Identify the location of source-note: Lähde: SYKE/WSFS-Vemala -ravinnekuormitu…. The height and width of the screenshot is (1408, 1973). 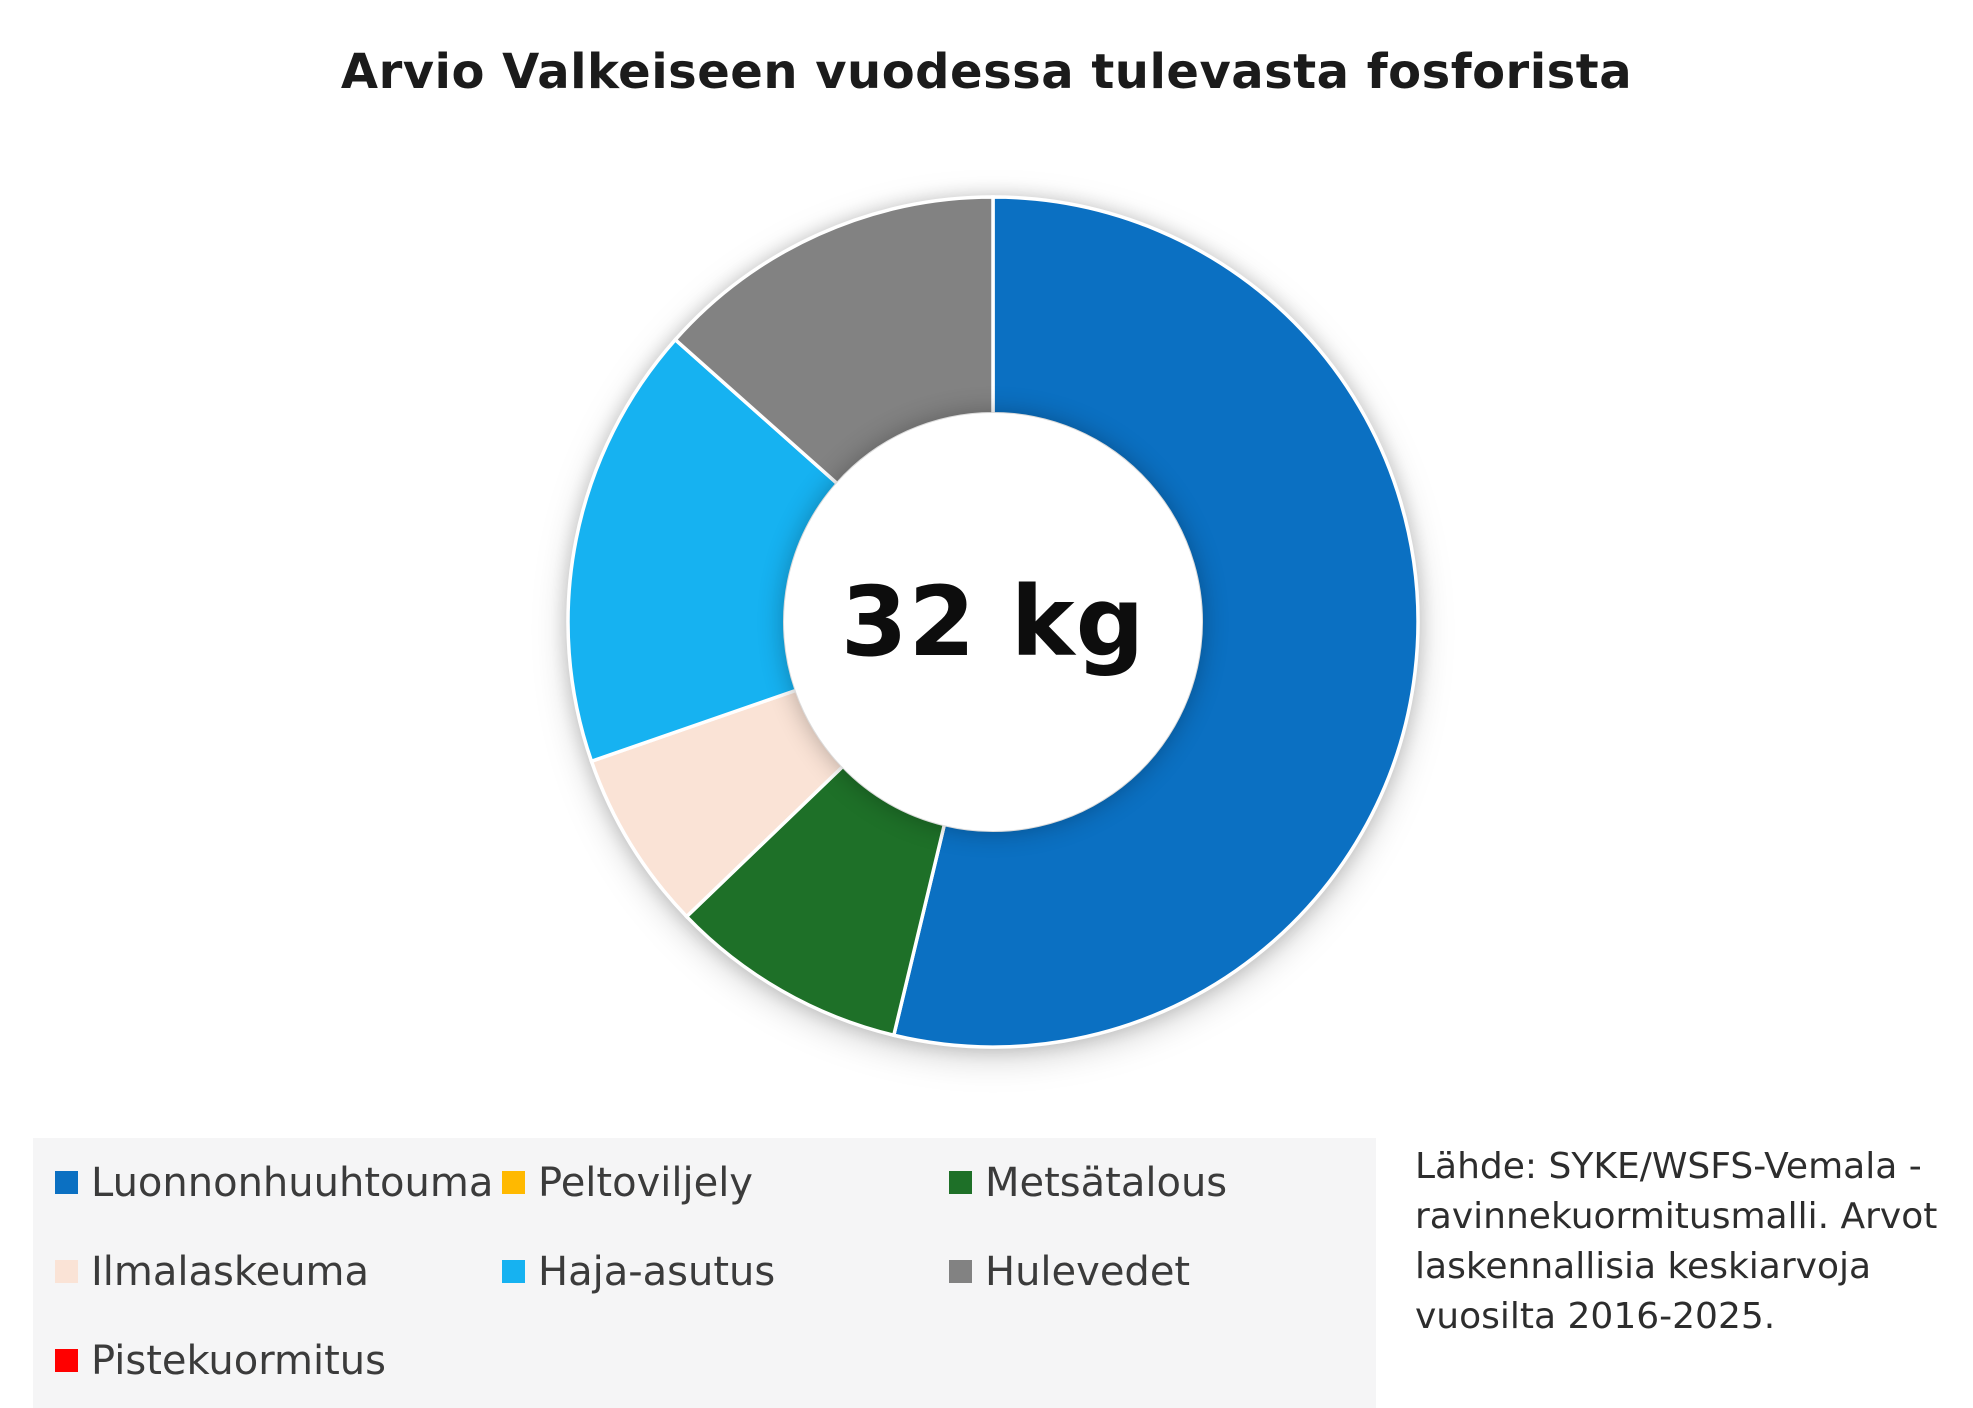
(1676, 1241).